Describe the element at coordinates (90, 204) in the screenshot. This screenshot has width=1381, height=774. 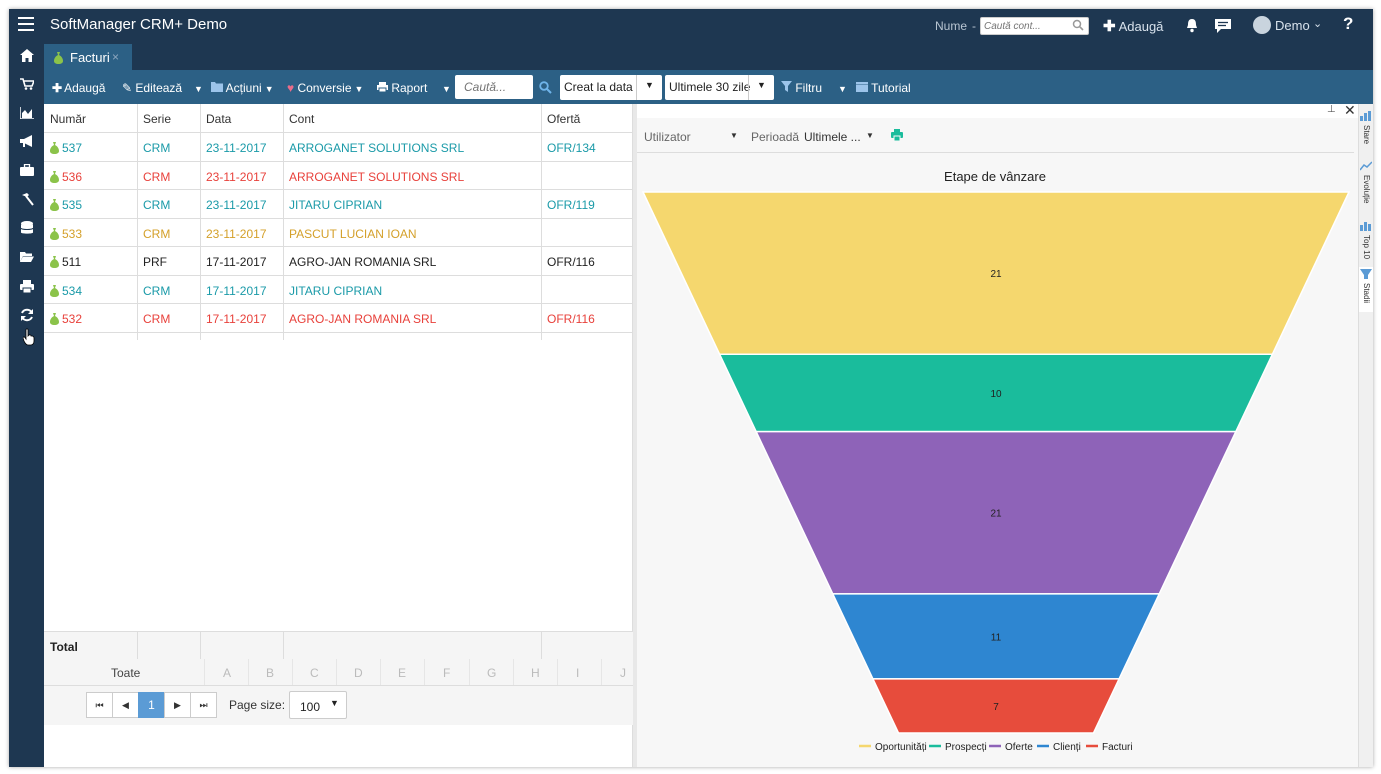
I see `table-cell-number: 535` at that location.